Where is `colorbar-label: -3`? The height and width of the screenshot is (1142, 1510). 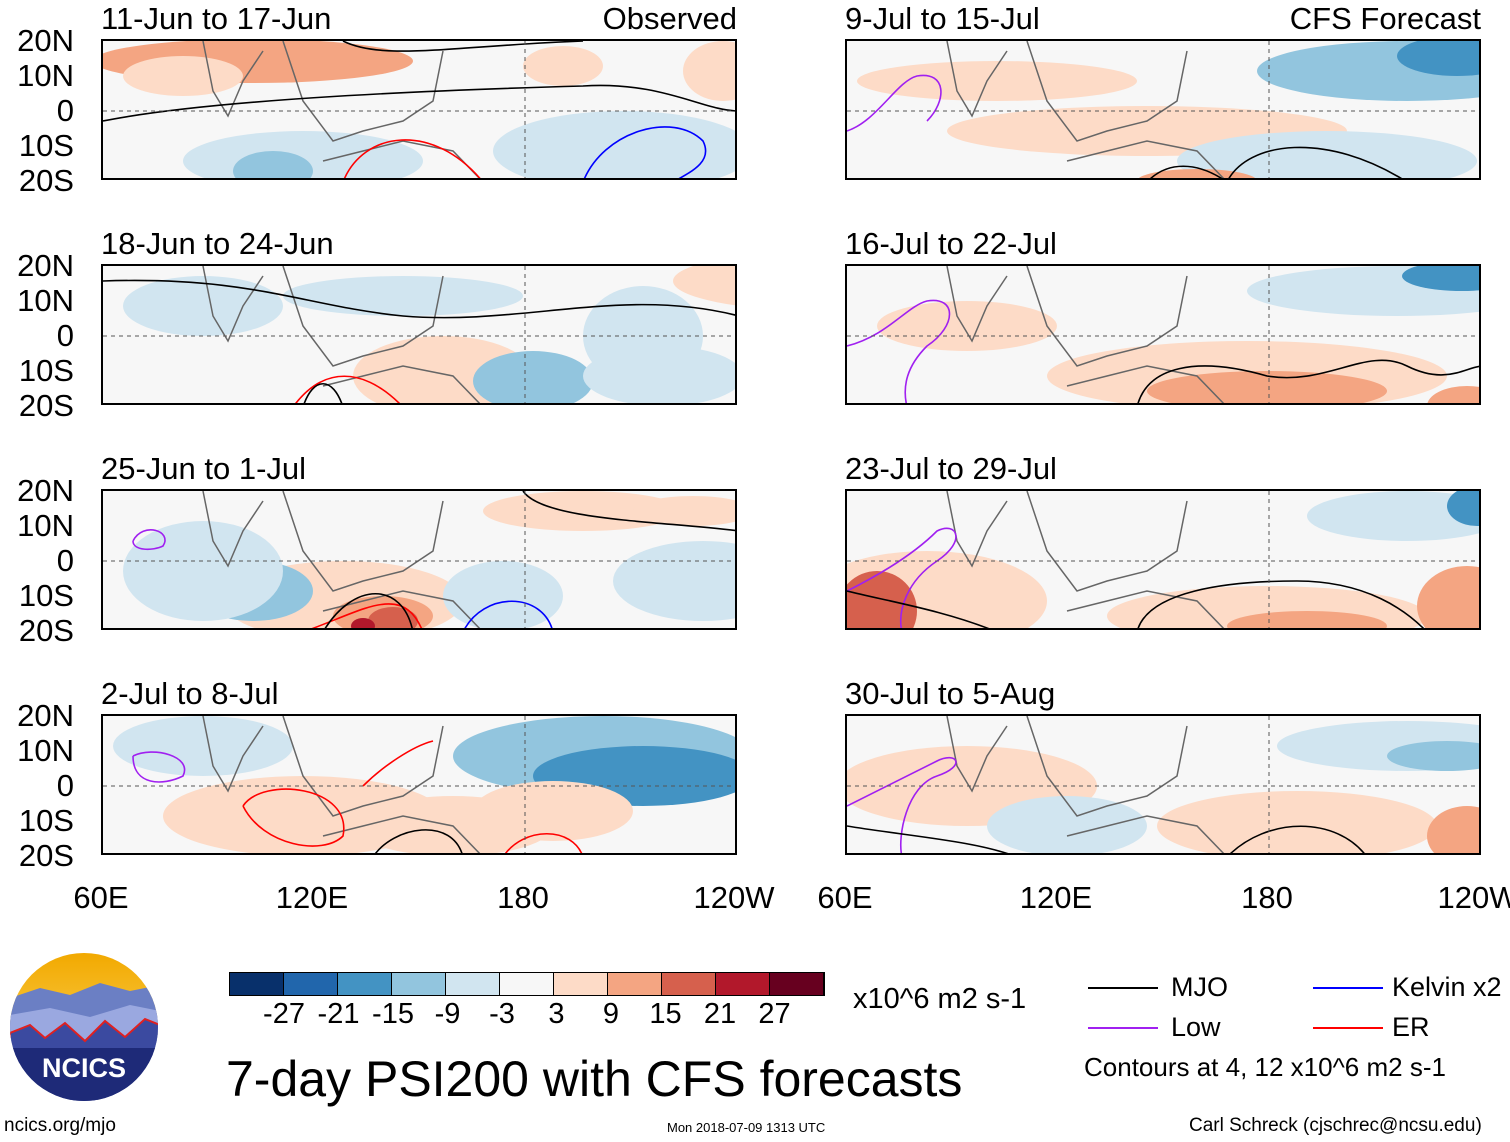
colorbar-label: -3 is located at coordinates (502, 1014).